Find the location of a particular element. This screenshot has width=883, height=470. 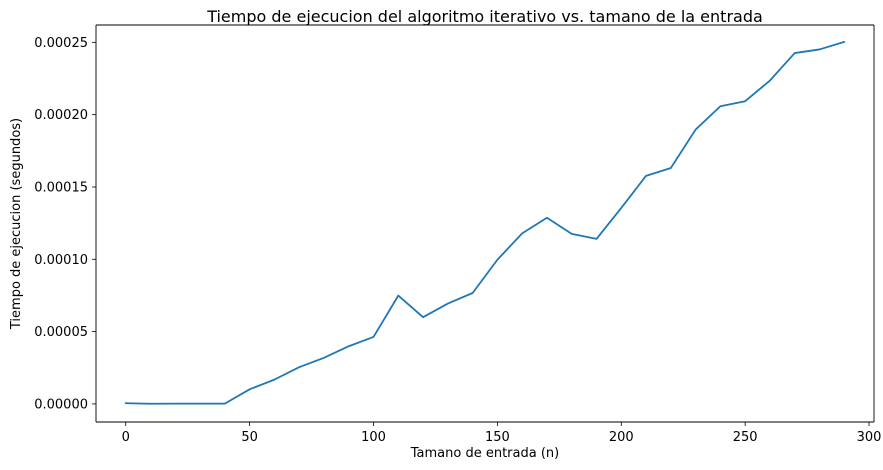

y-tick-label: 0.00020 is located at coordinates (61, 115).